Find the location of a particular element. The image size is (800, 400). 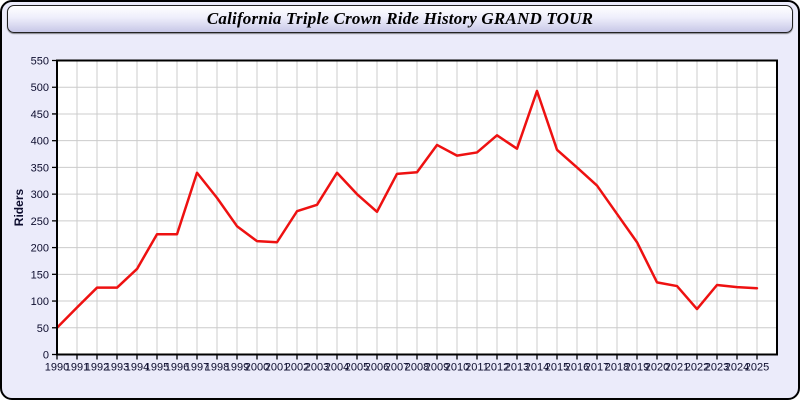

x-axis-label: 2008 is located at coordinates (417, 368).